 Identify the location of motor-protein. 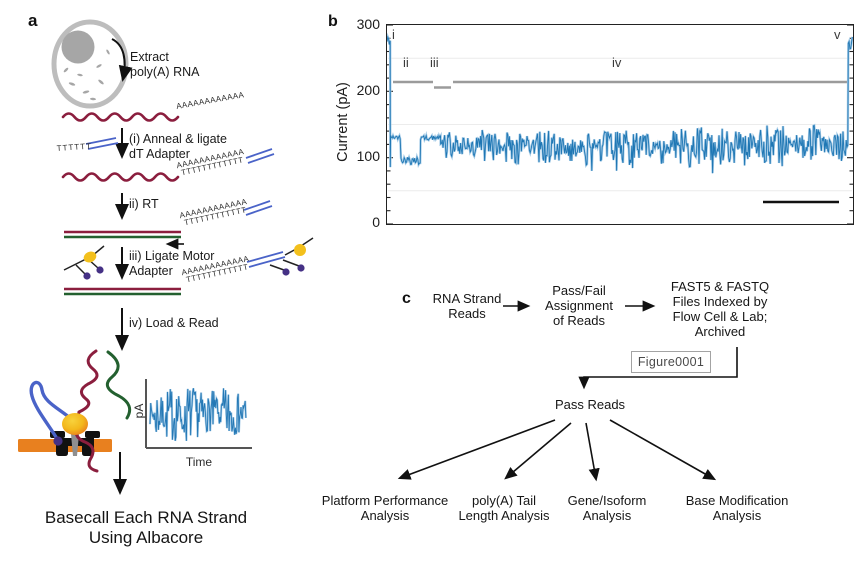
(75, 424).